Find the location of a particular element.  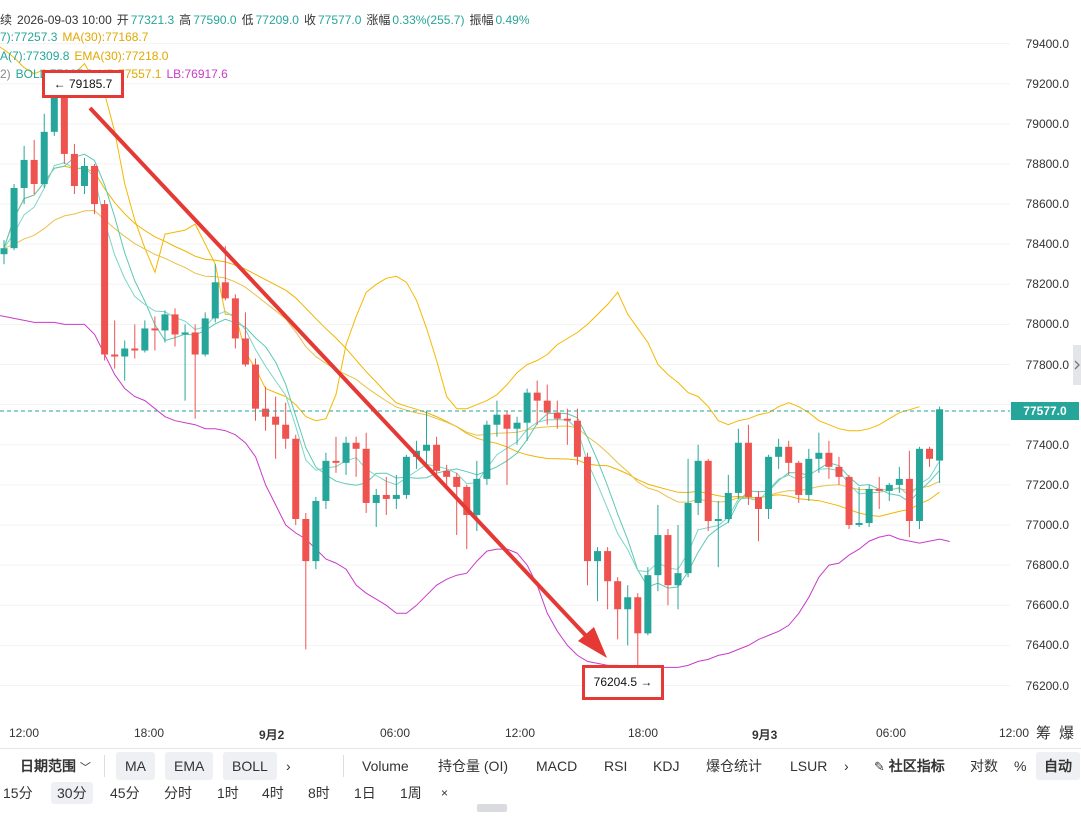

date-range-dropdown: 日期范围 ﹀ is located at coordinates (55, 767).